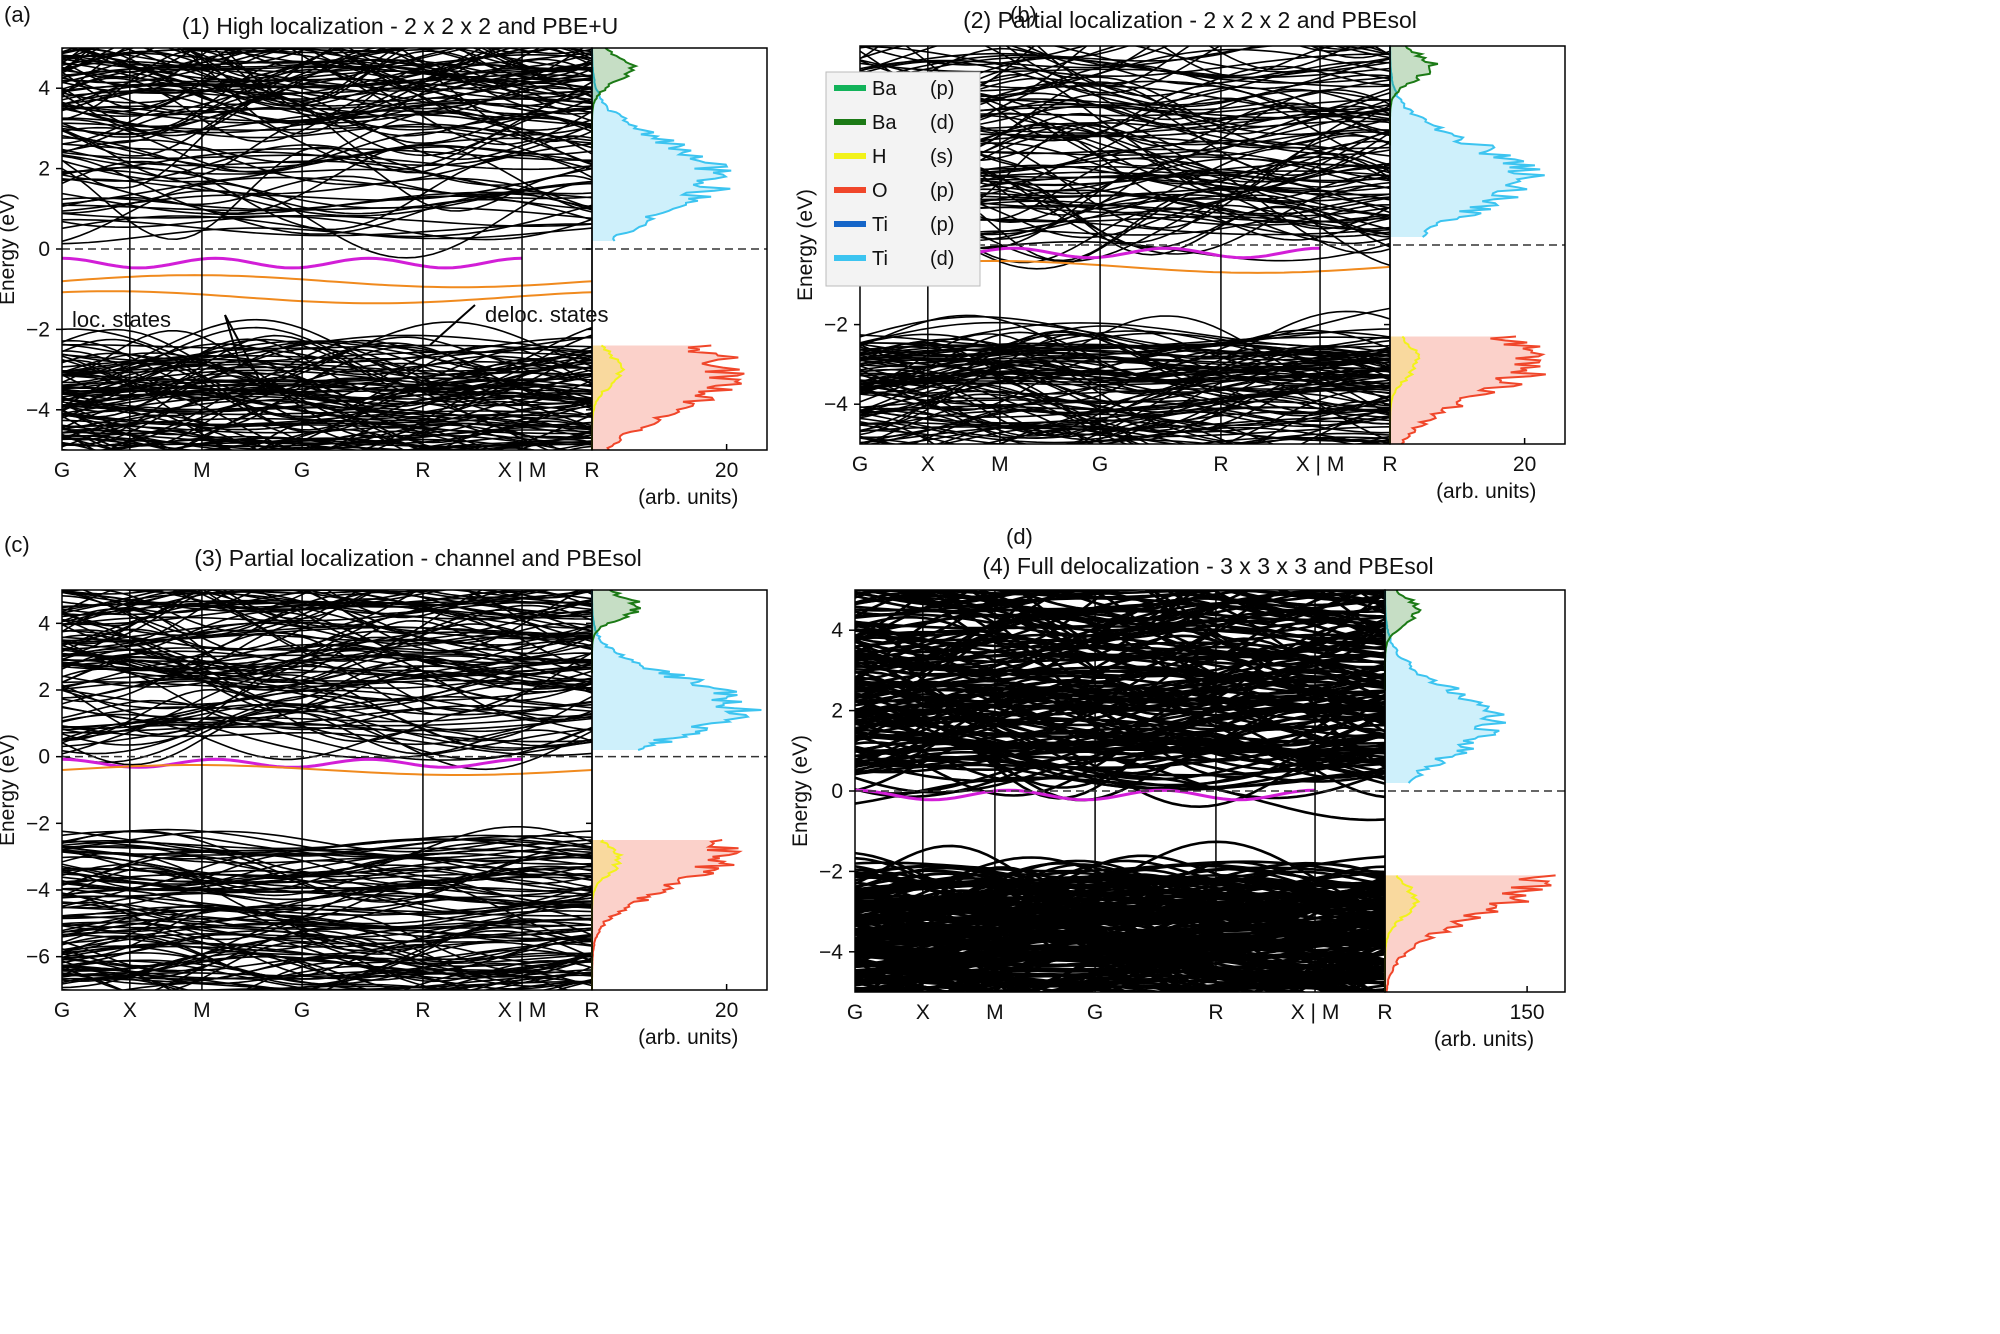 This screenshot has width=2000, height=1334. What do you see at coordinates (547, 314) in the screenshot?
I see `annotation-deloc-states: deloc. states` at bounding box center [547, 314].